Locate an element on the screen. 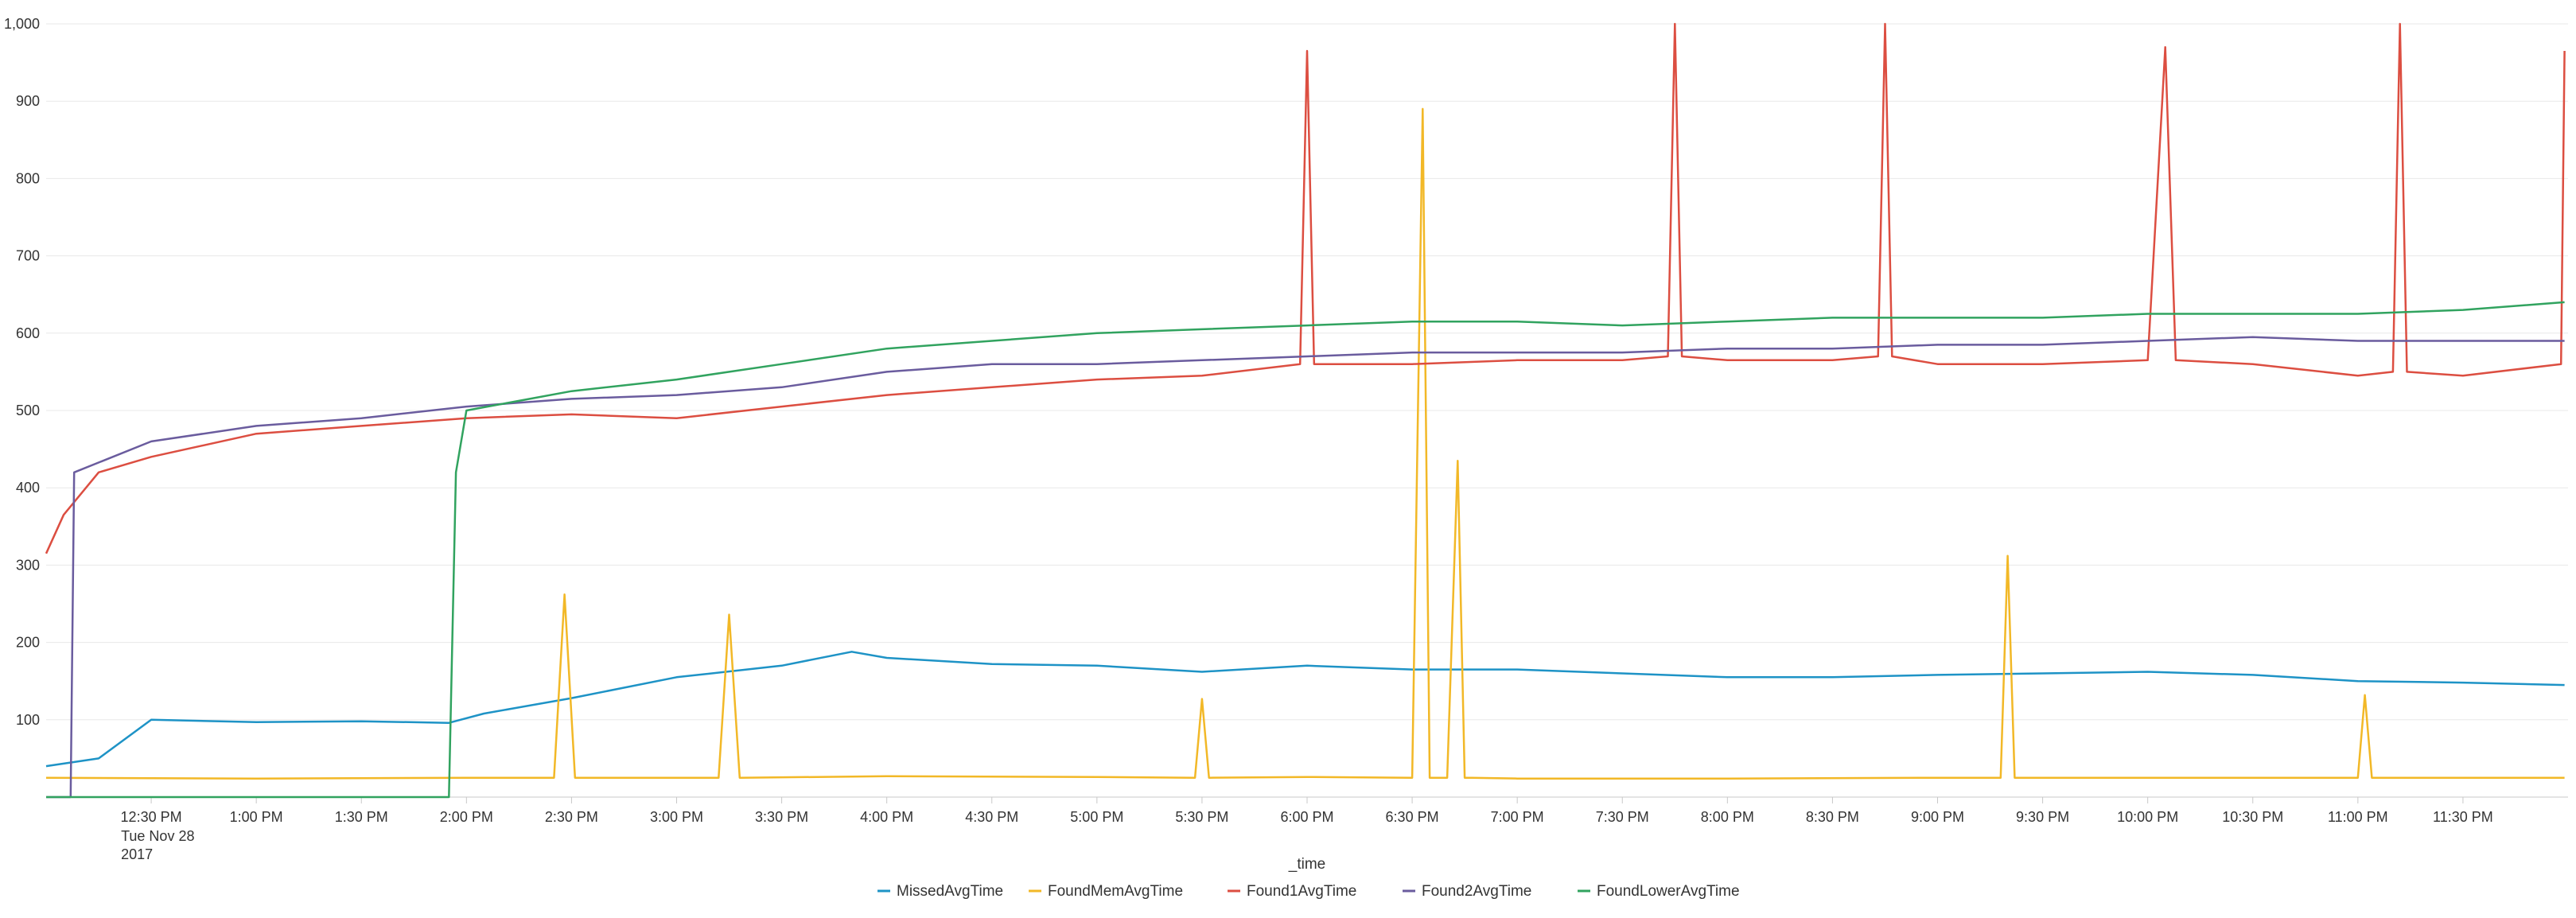 The width and height of the screenshot is (2576, 918). x-tick-label: 8:30 PM is located at coordinates (1832, 817).